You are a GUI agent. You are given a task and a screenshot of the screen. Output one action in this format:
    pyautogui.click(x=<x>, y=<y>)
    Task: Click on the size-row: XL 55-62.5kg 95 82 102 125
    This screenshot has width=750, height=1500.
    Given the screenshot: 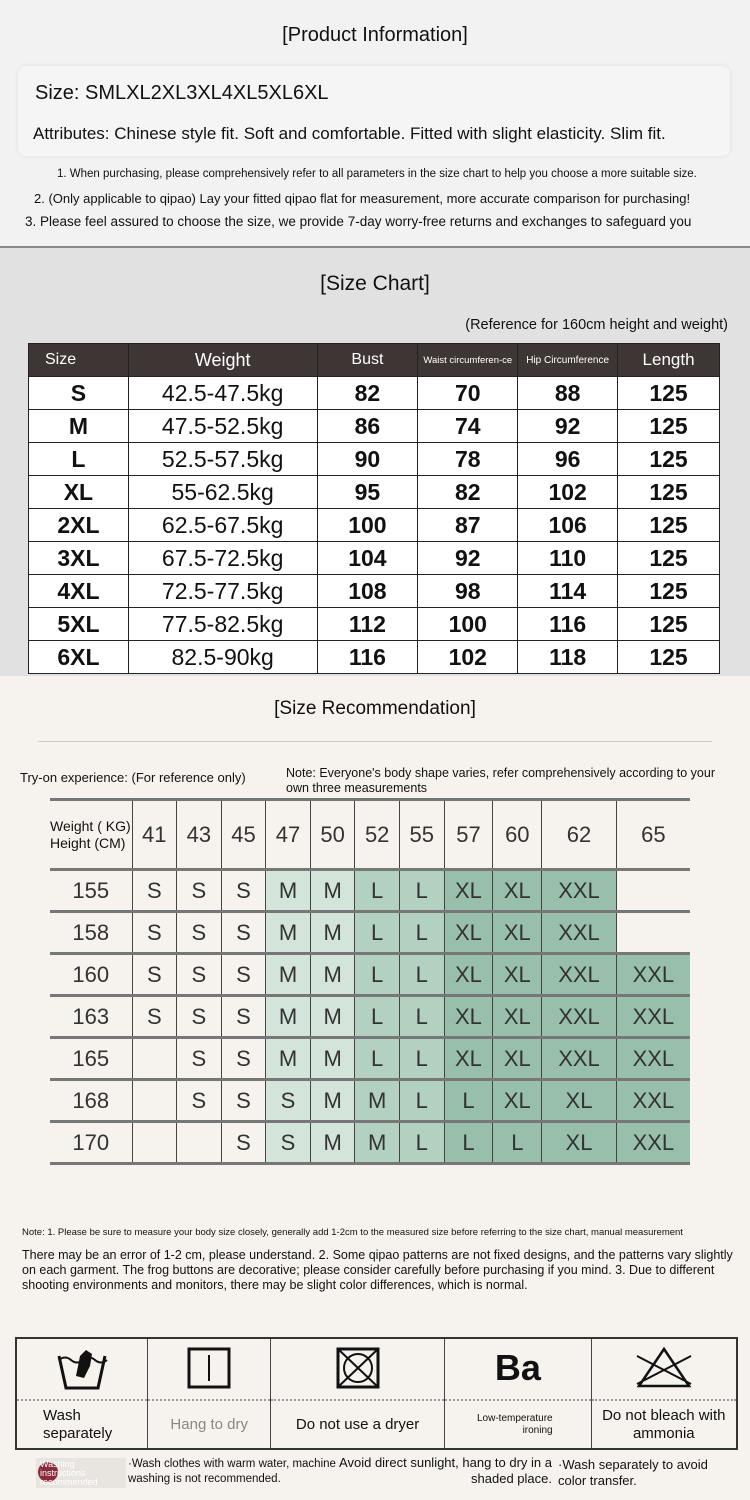 What is the action you would take?
    pyautogui.click(x=374, y=492)
    